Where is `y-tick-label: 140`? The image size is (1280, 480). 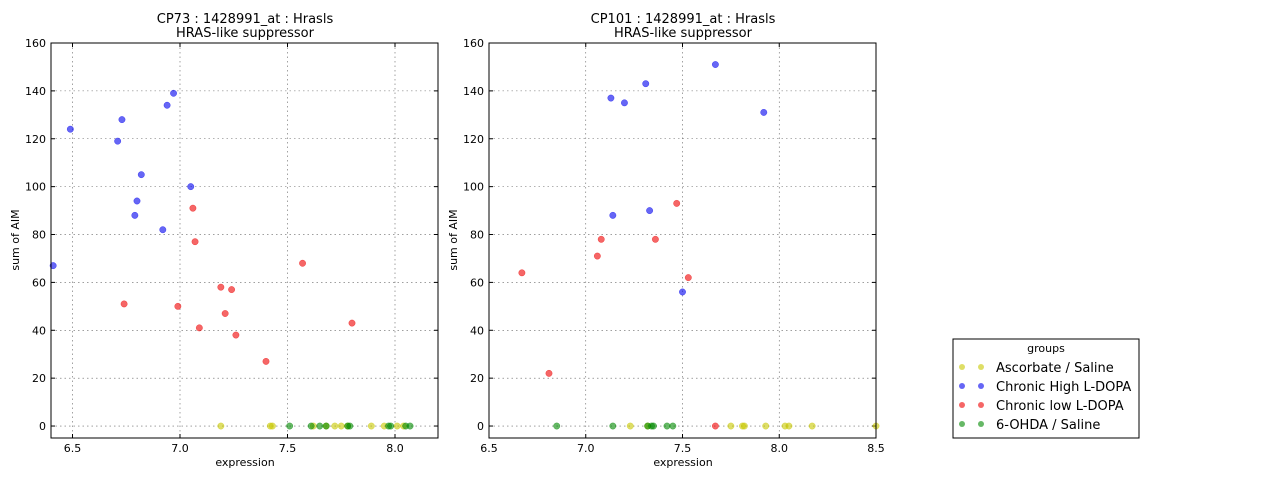
y-tick-label: 140 is located at coordinates (35, 91).